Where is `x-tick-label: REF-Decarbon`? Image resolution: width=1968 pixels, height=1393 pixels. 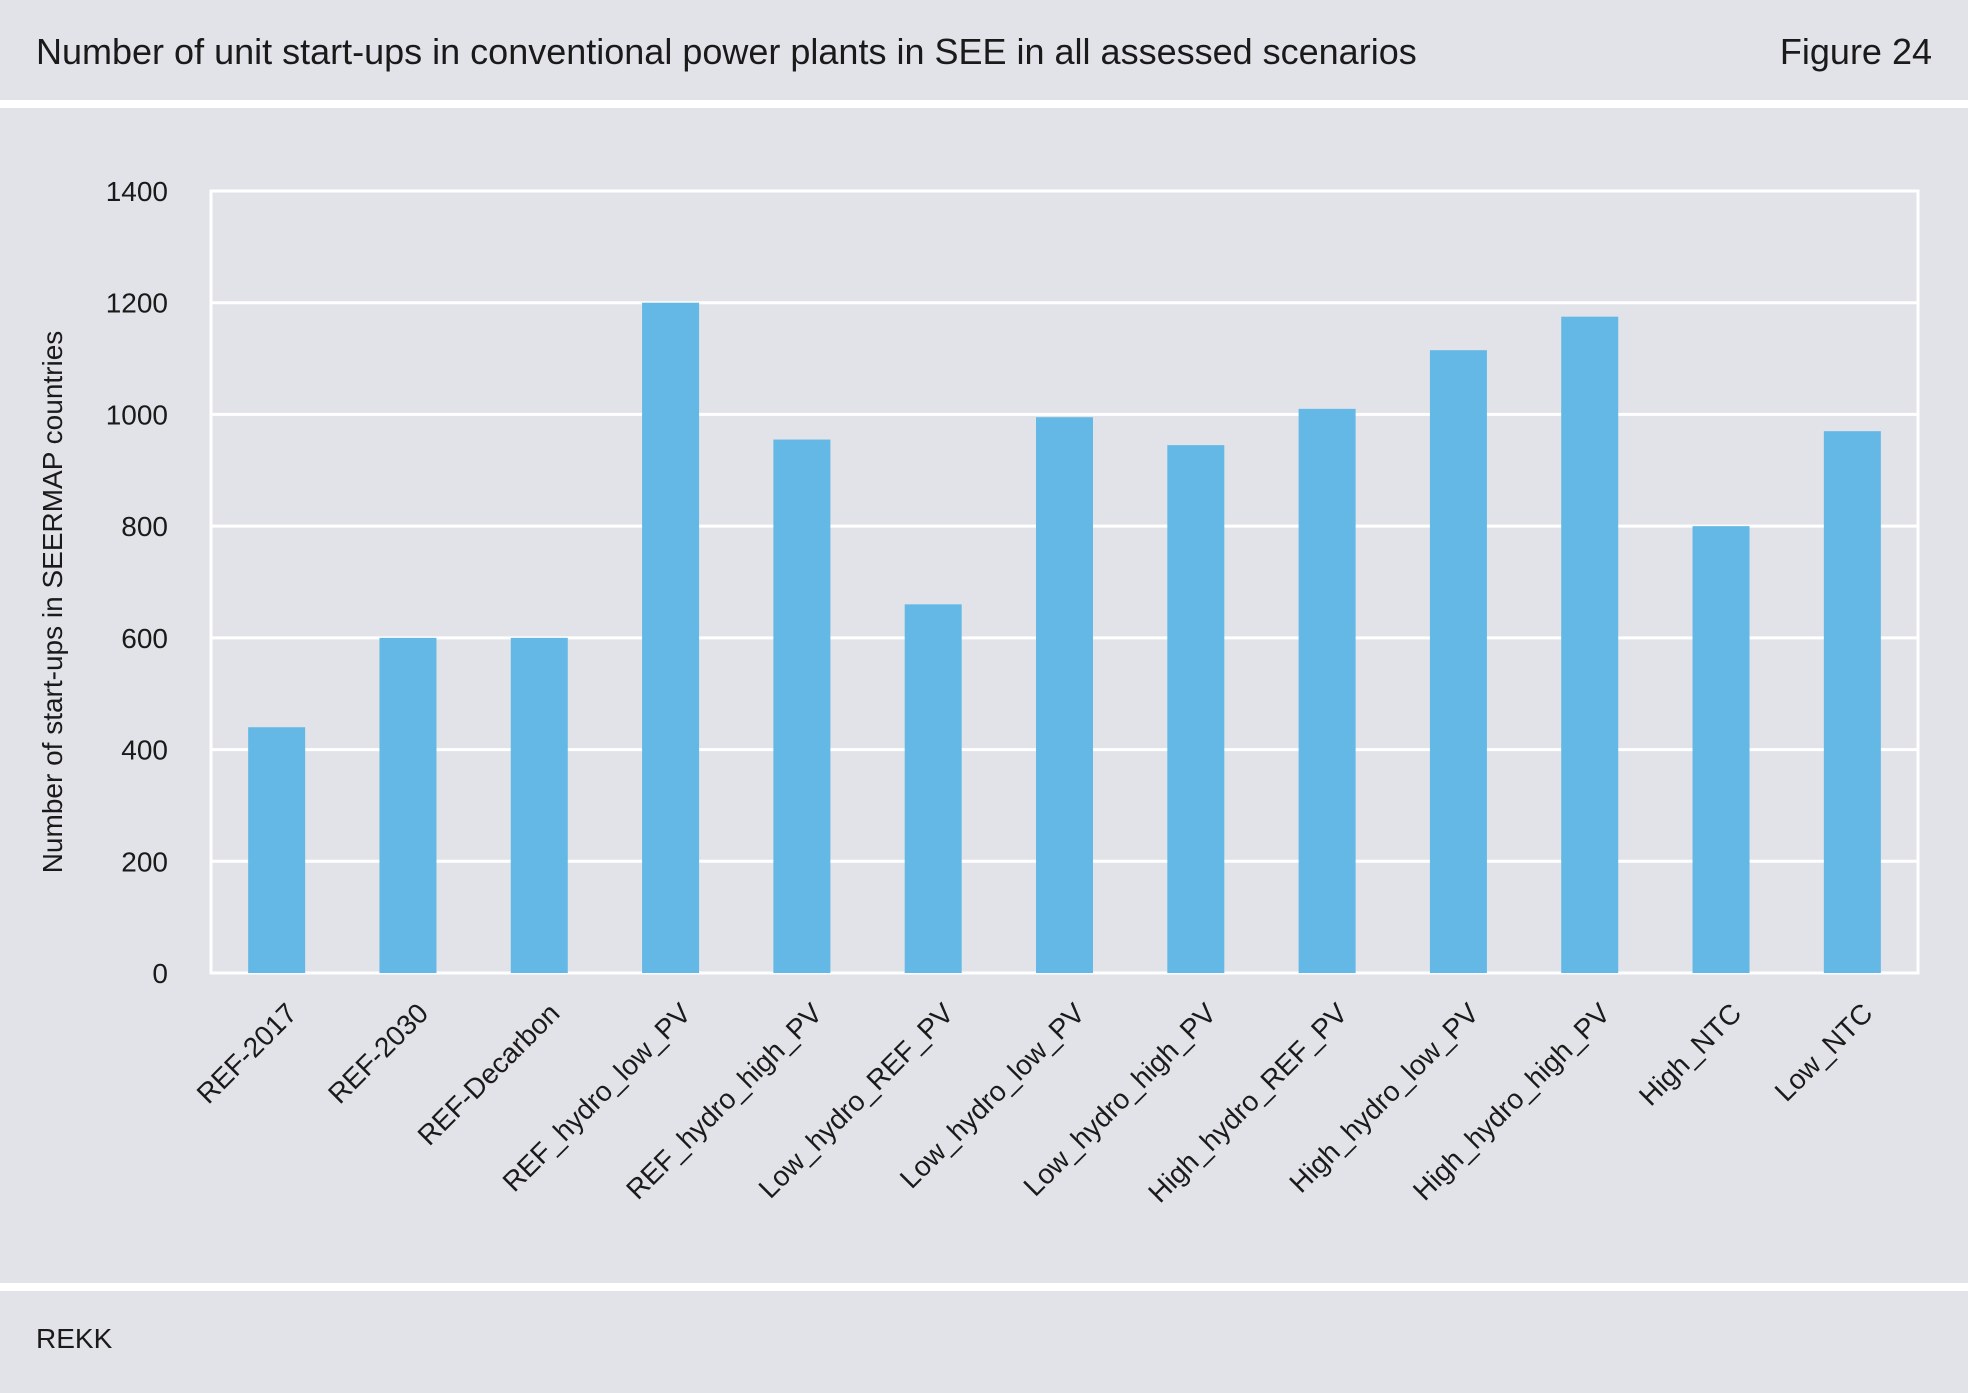
x-tick-label: REF-Decarbon is located at coordinates (489, 1074).